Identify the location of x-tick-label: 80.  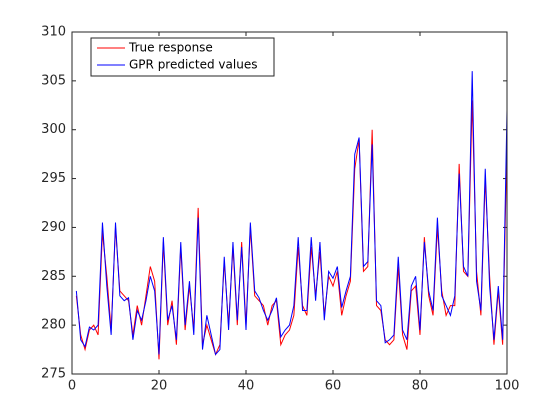
(420, 386).